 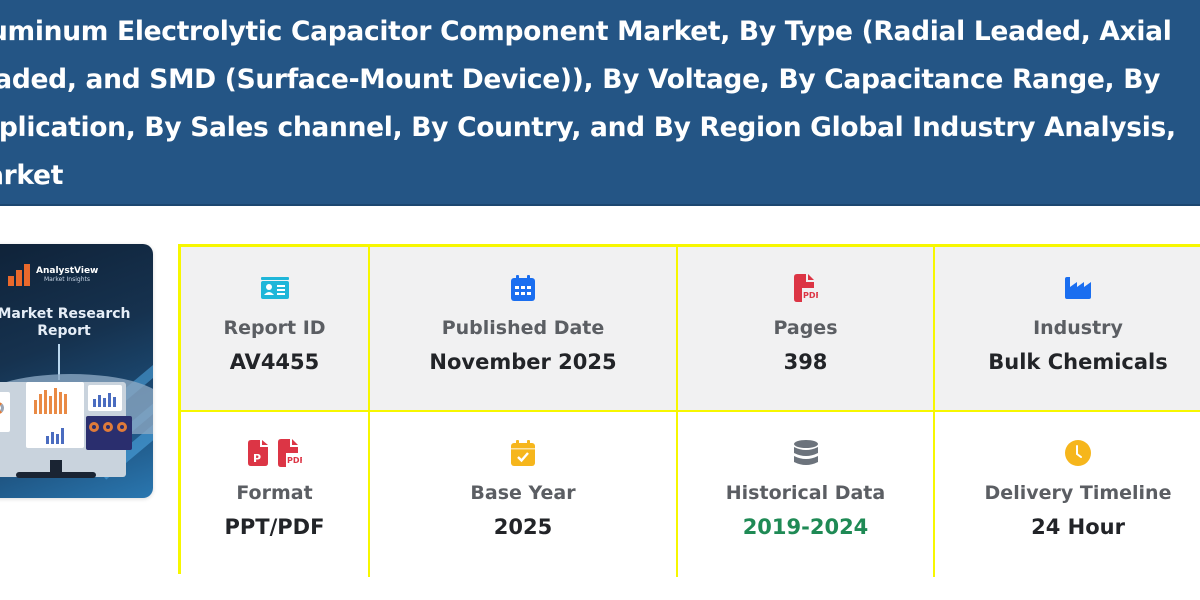 What do you see at coordinates (1078, 362) in the screenshot?
I see `industry-value: Bulk Chemicals` at bounding box center [1078, 362].